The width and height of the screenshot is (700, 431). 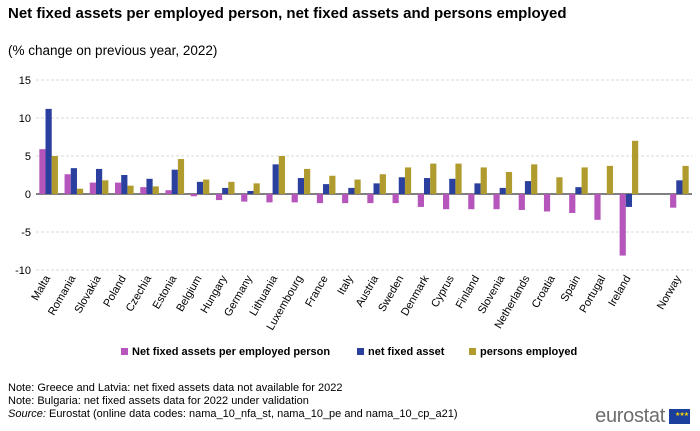 I want to click on x-tick-label: Poland, so click(x=115, y=292).